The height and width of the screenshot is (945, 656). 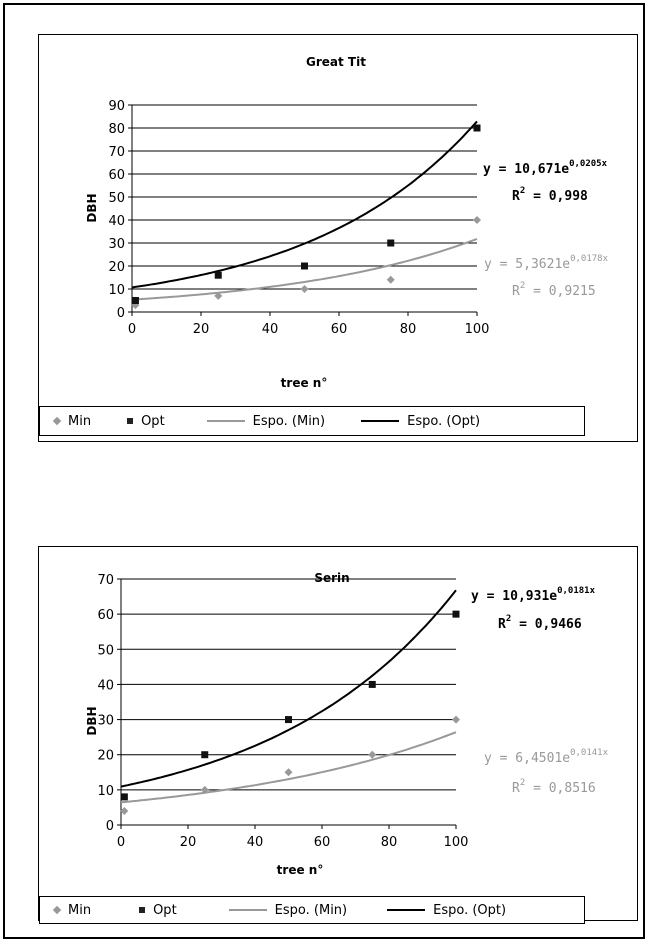 What do you see at coordinates (116, 210) in the screenshot?
I see `y-tick-labels: 0 10 20 30 40 50 60 70 80 90` at bounding box center [116, 210].